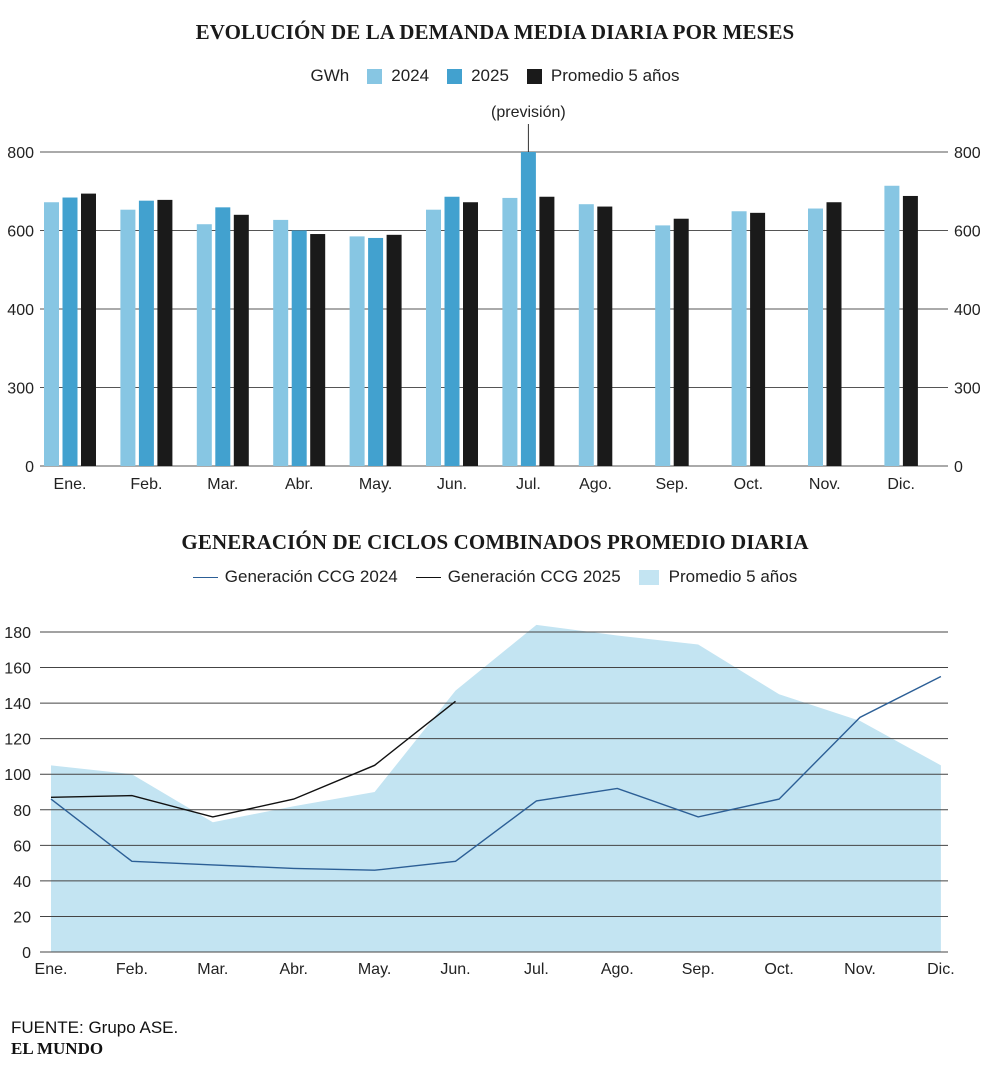  What do you see at coordinates (253, 759) in the screenshot?
I see `line-generación-ccg-2025` at bounding box center [253, 759].